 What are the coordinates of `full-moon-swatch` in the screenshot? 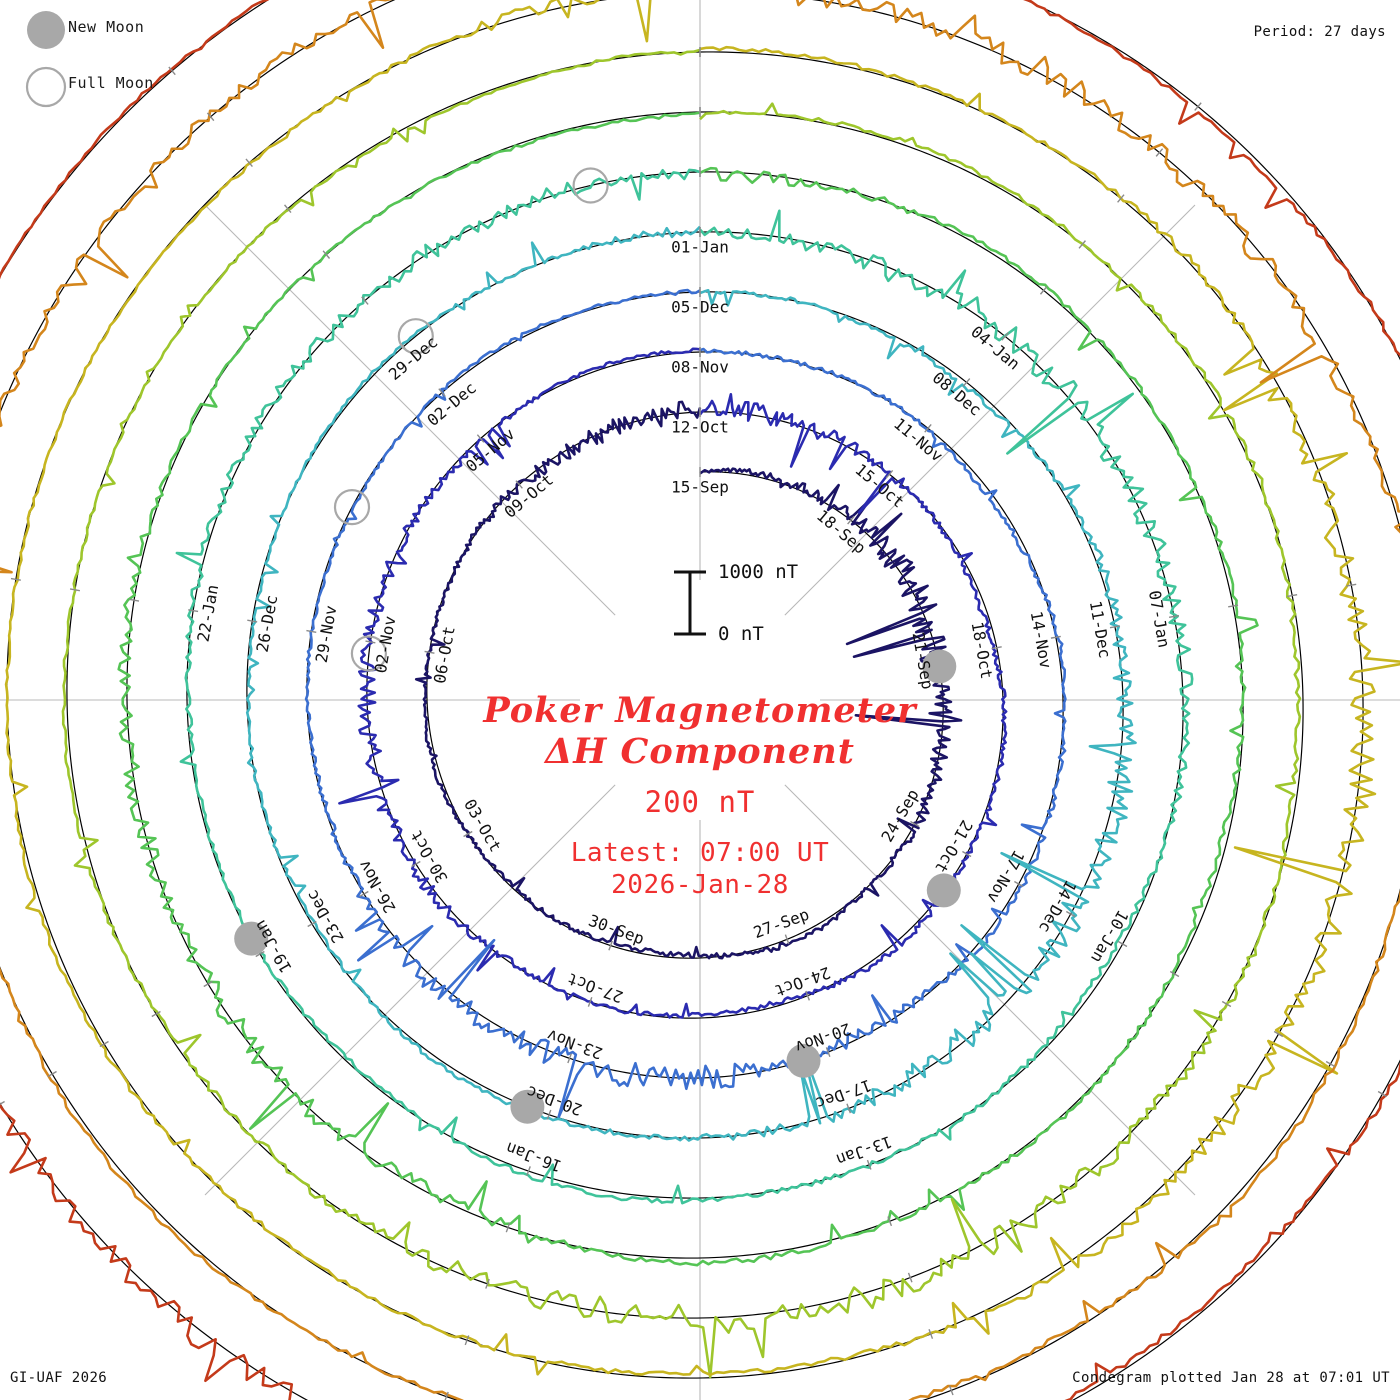 It's located at (46, 87).